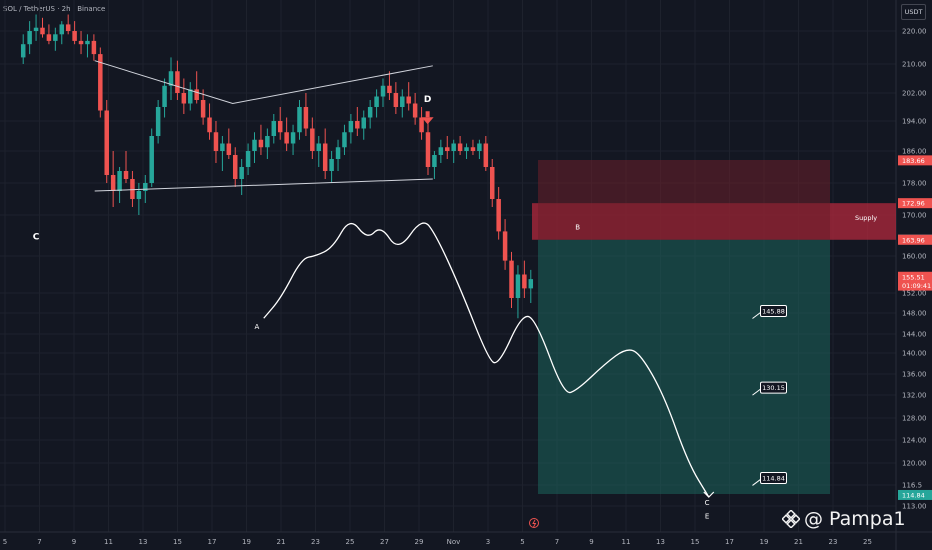 Image resolution: width=932 pixels, height=550 pixels. I want to click on y-tick-label: 136.00, so click(914, 375).